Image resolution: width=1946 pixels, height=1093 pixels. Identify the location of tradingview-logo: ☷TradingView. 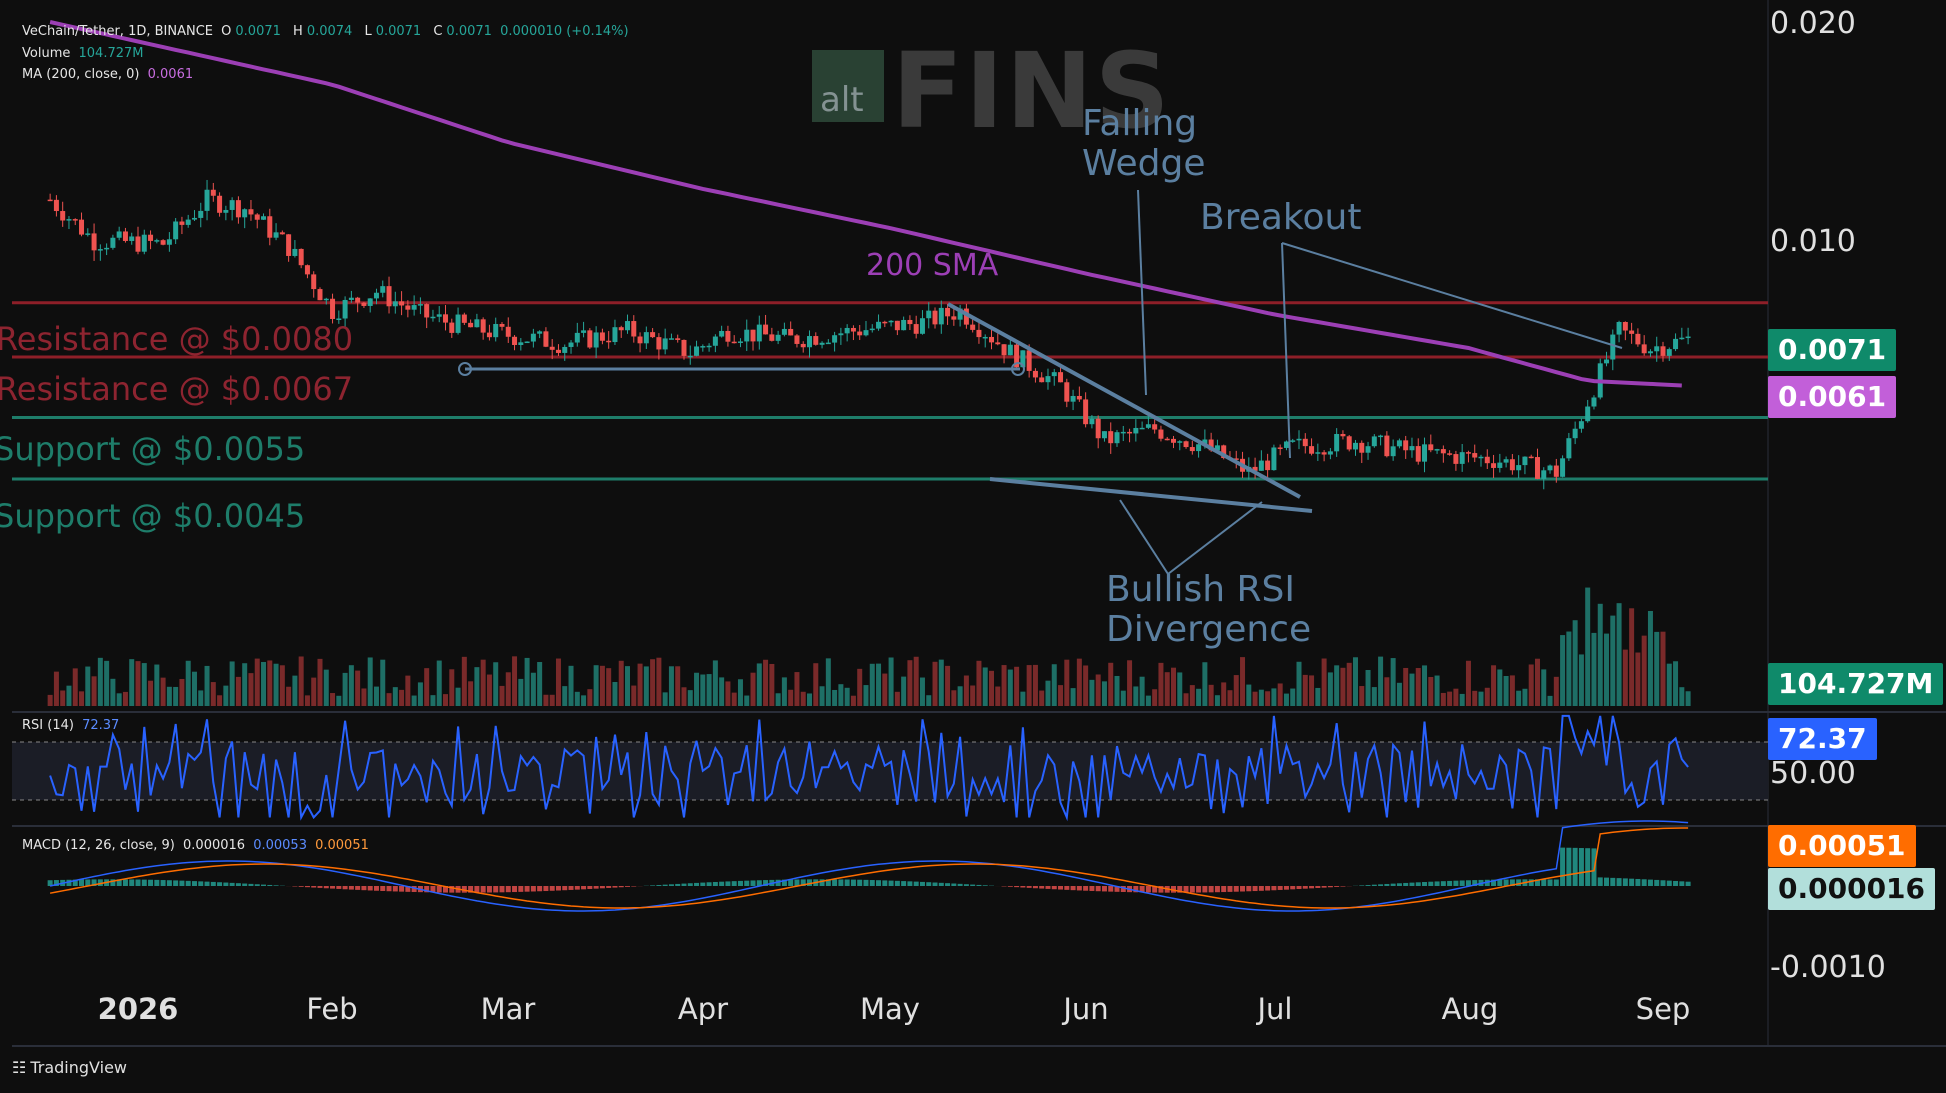
(69, 1067).